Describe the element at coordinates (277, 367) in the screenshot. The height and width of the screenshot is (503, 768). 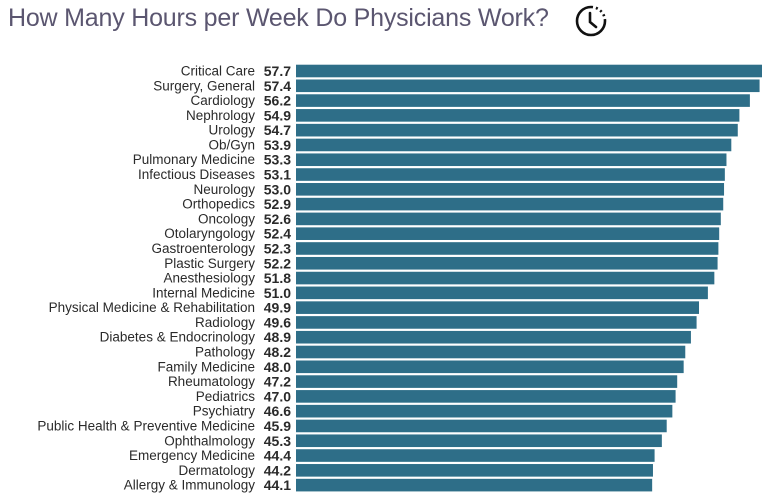
I see `data-label: 48.0` at that location.